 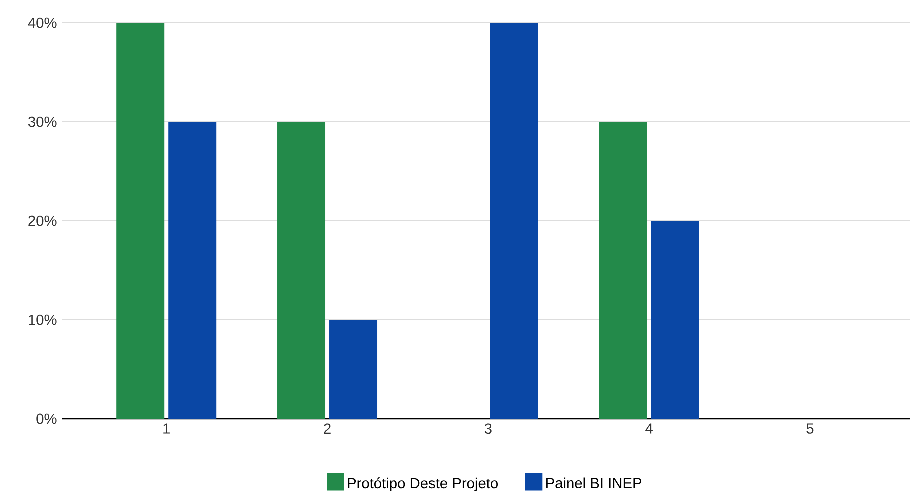 What do you see at coordinates (488, 429) in the screenshot?
I see `x-tick-label: 3` at bounding box center [488, 429].